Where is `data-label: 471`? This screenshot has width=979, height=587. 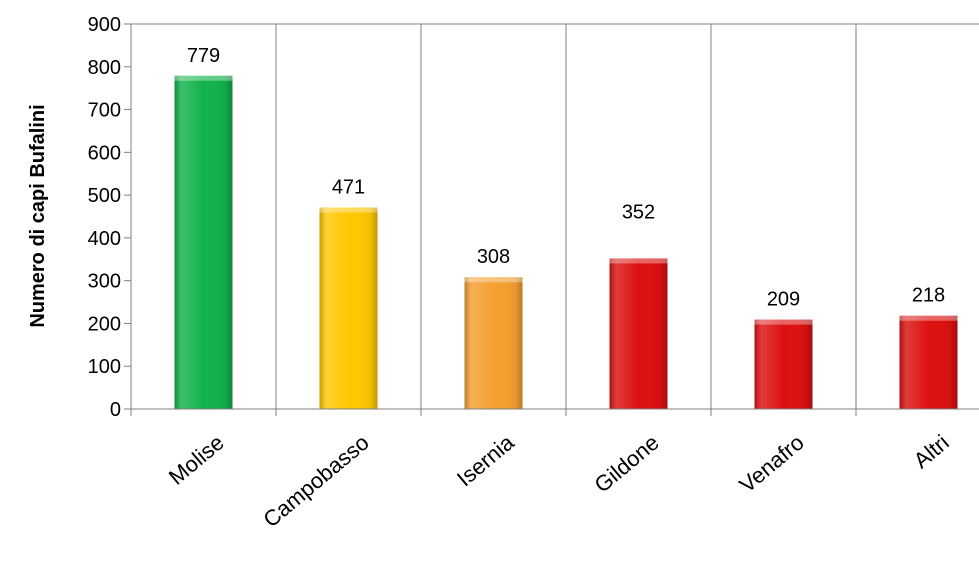
data-label: 471 is located at coordinates (348, 188).